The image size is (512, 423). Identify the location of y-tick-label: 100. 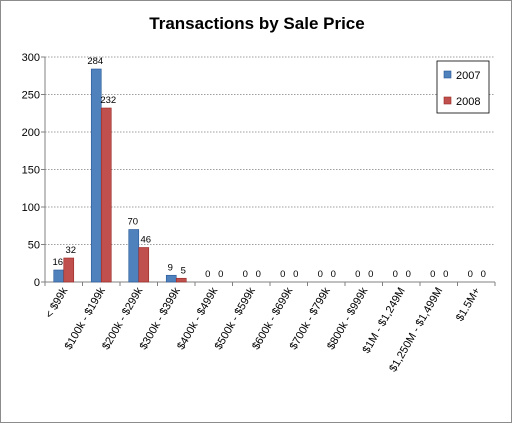
(31, 208).